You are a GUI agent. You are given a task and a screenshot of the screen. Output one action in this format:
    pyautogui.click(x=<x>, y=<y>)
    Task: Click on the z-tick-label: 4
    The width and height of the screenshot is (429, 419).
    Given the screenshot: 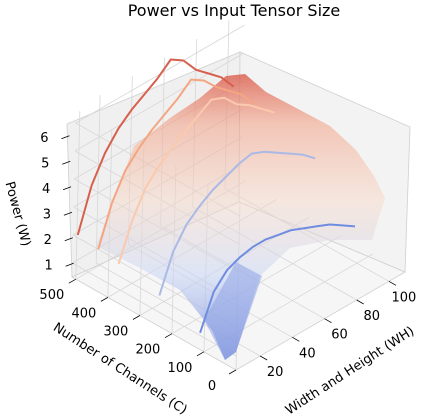 What is the action you would take?
    pyautogui.click(x=46, y=189)
    